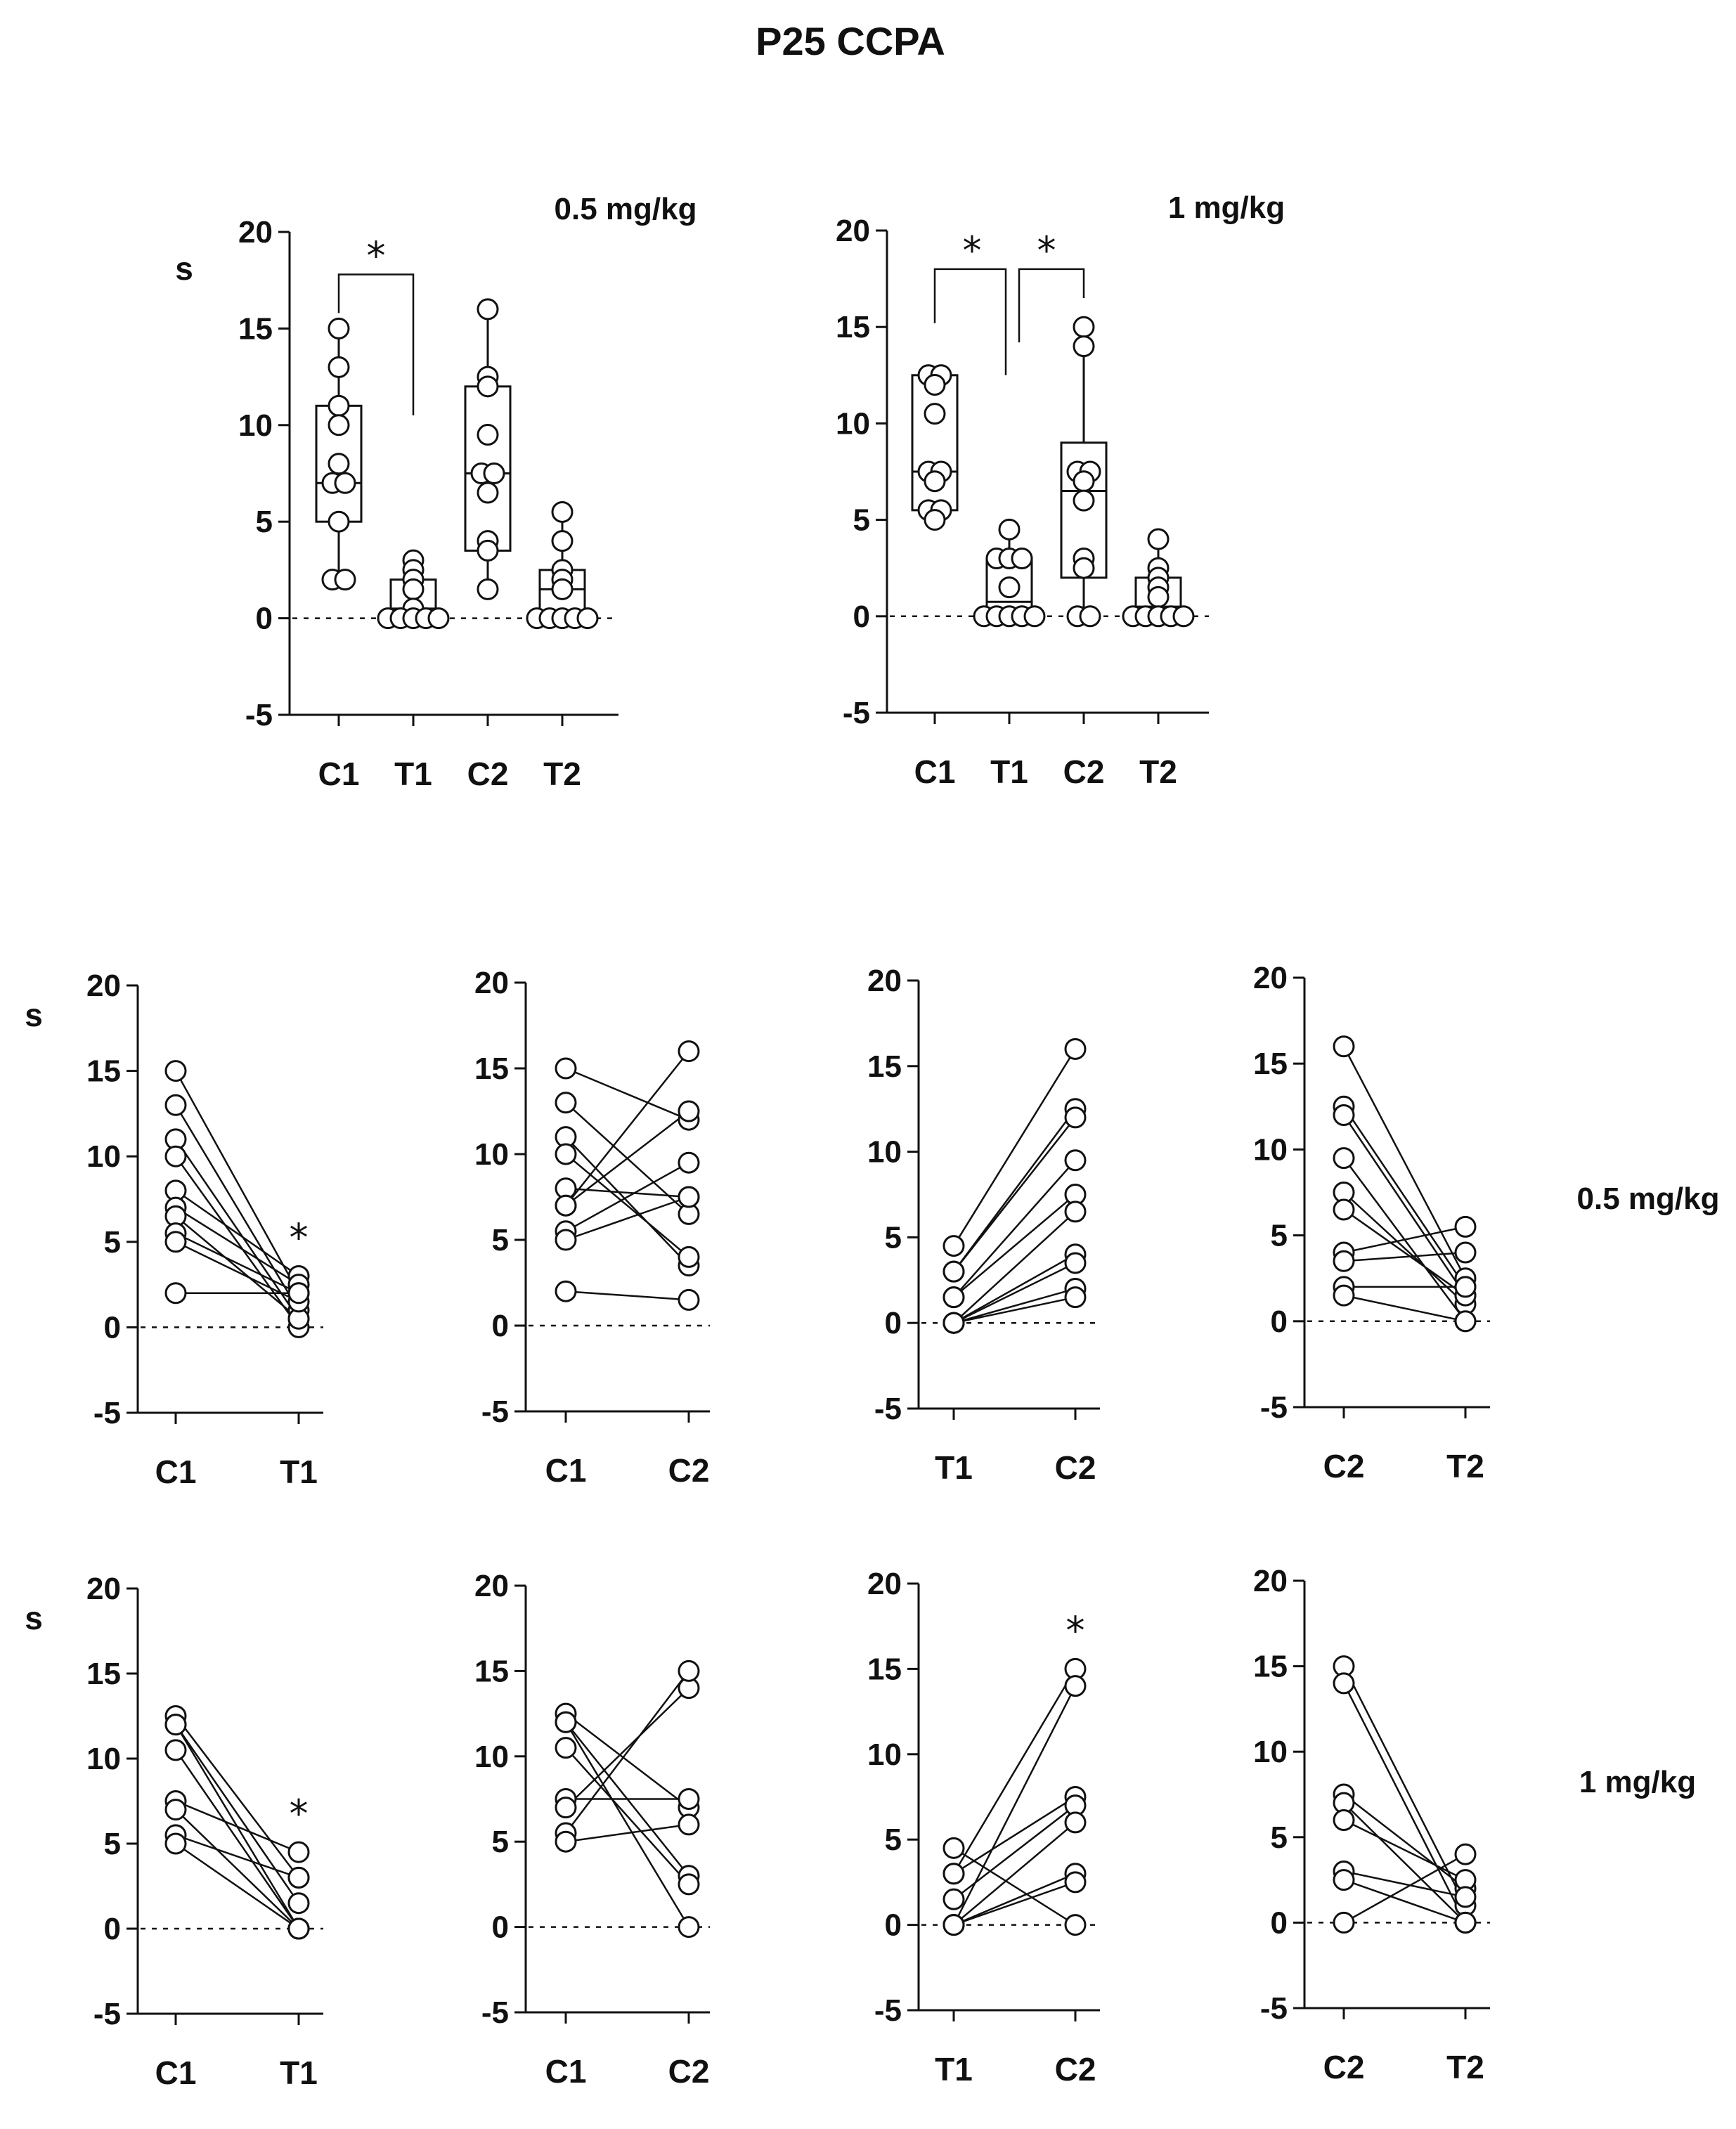 The height and width of the screenshot is (2129, 1736). Describe the element at coordinates (1009, 771) in the screenshot. I see `x-tick-label: T1` at that location.